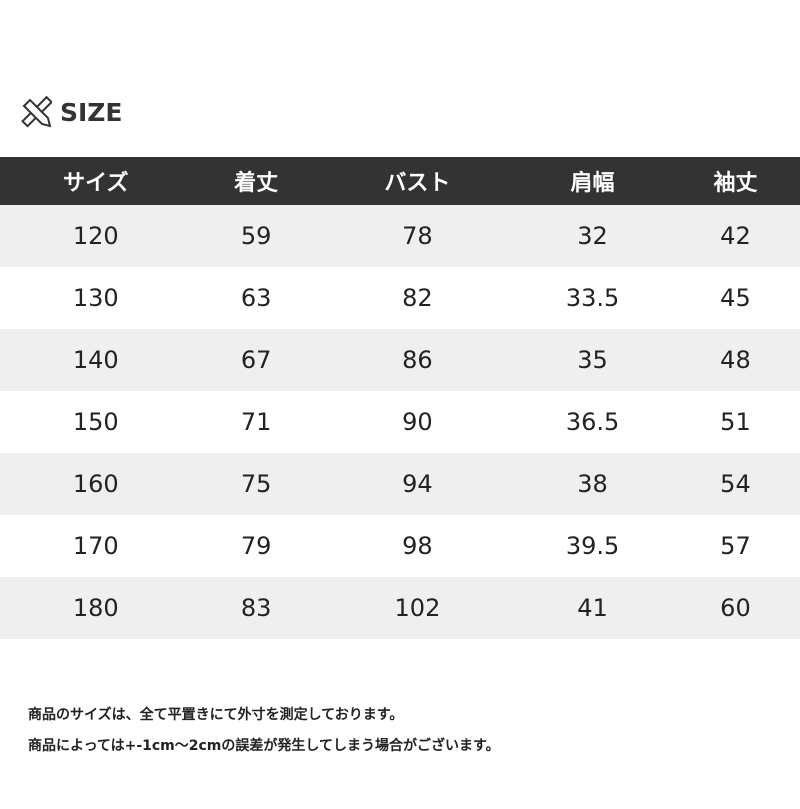 This screenshot has width=800, height=809. What do you see at coordinates (417, 608) in the screenshot?
I see `cell-bust: 102` at bounding box center [417, 608].